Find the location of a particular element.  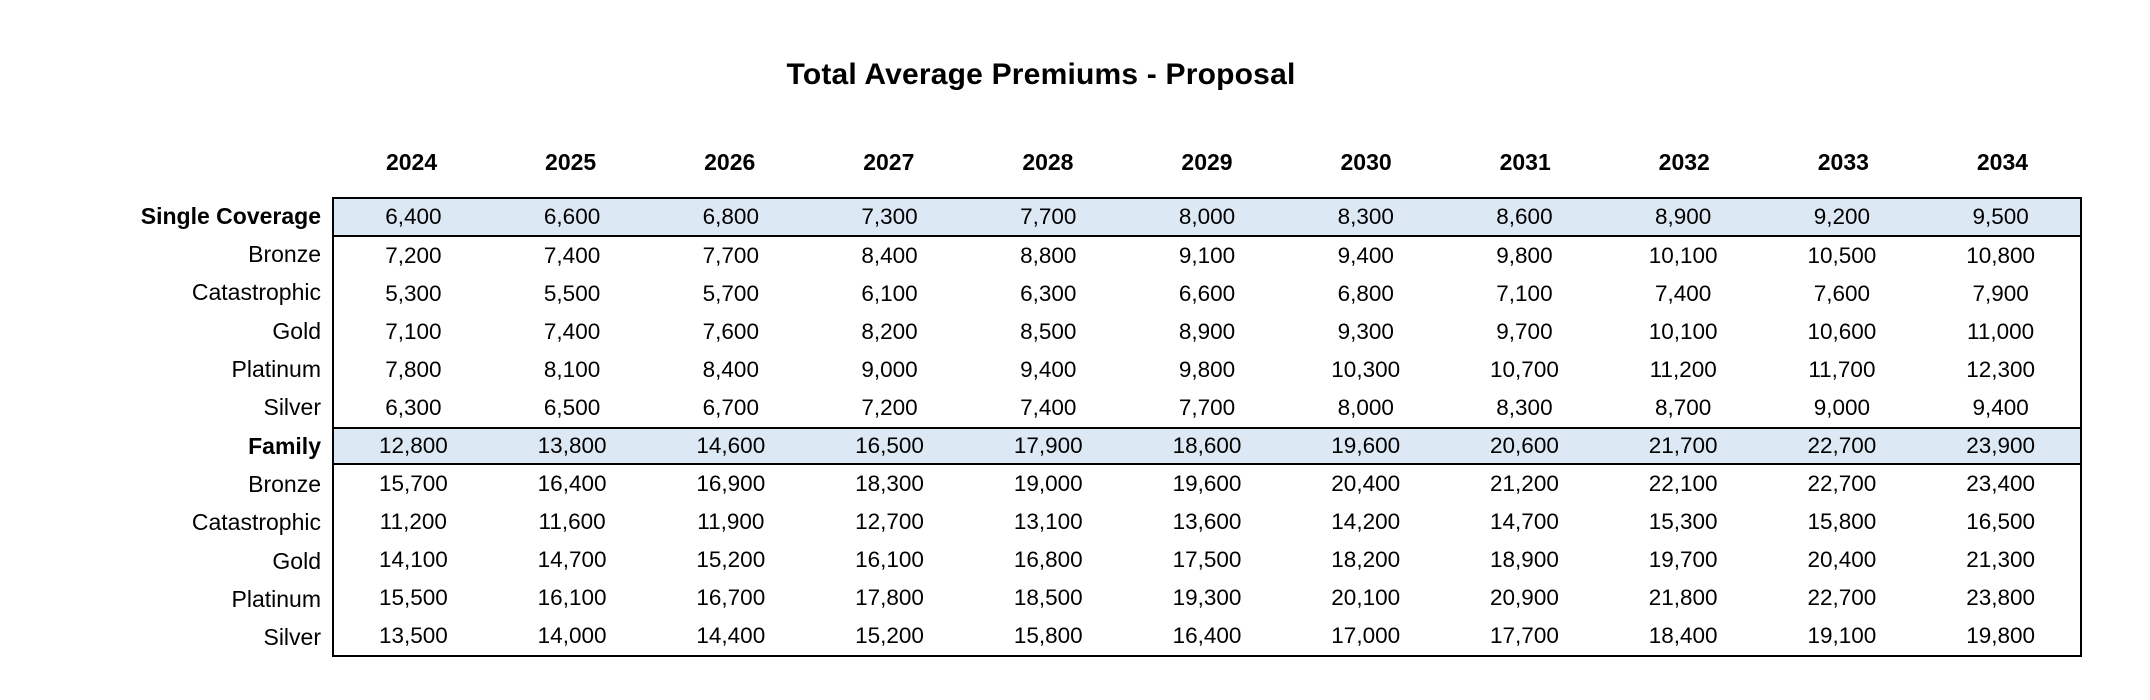

data-cell: 14,100 is located at coordinates (413, 559).